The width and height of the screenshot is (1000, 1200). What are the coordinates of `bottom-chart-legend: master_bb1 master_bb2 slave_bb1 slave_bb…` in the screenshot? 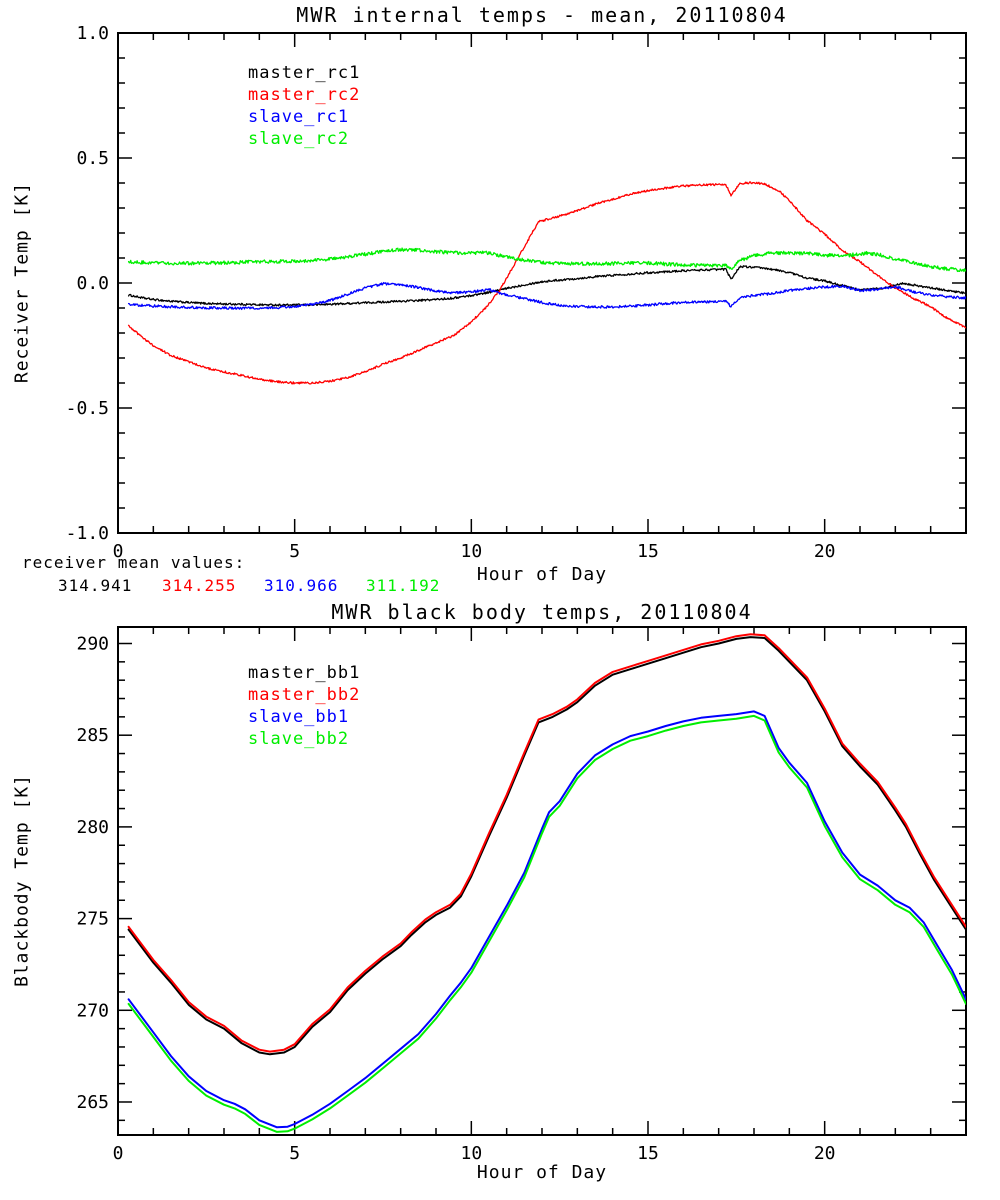 It's located at (304, 706).